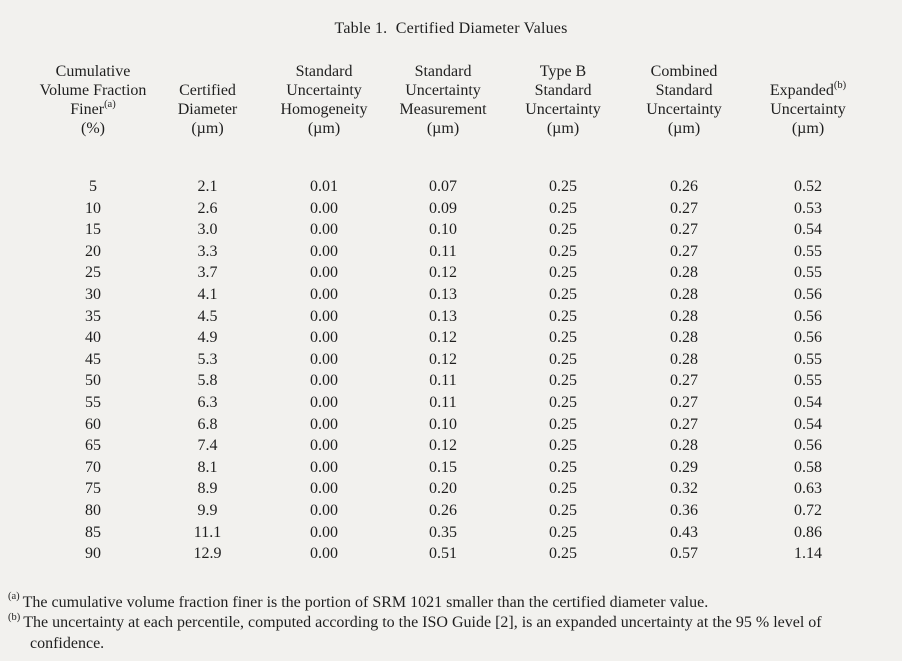 Image resolution: width=902 pixels, height=661 pixels. Describe the element at coordinates (110, 104) in the screenshot. I see `header-superscript: (a)` at that location.